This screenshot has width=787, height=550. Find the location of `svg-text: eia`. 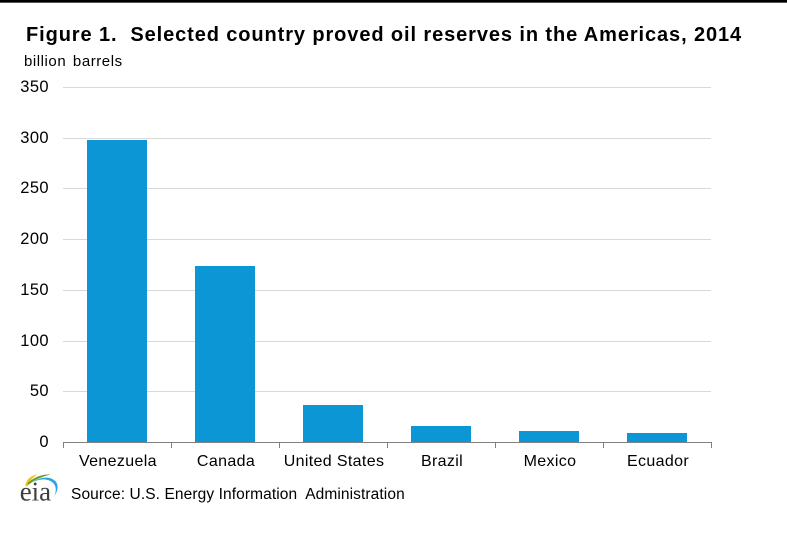

svg-text: eia is located at coordinates (35, 491).